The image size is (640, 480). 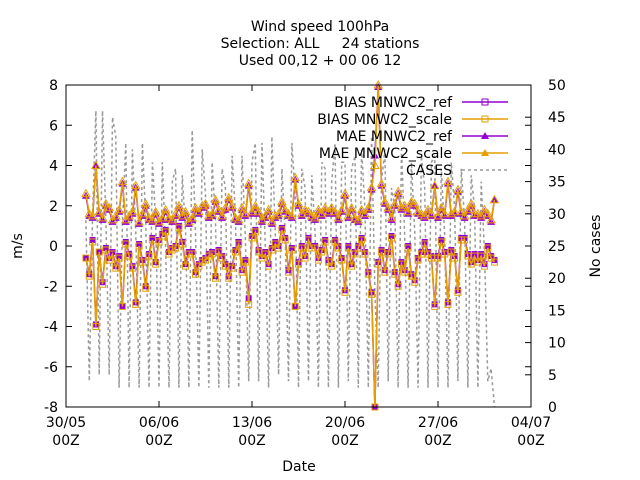 What do you see at coordinates (429, 171) in the screenshot?
I see `legend-label: CASES` at bounding box center [429, 171].